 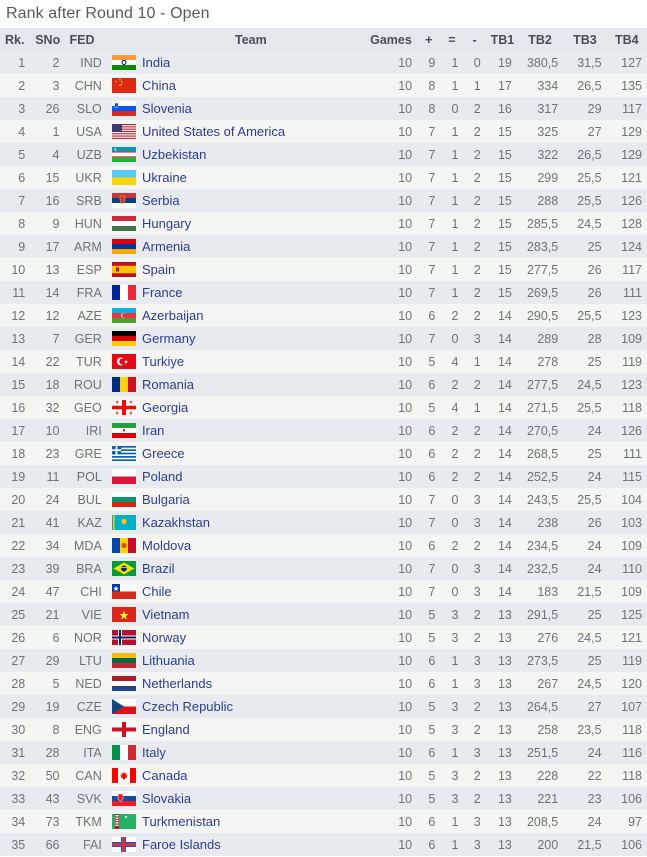 What do you see at coordinates (251, 85) in the screenshot?
I see `cell-team: China` at bounding box center [251, 85].